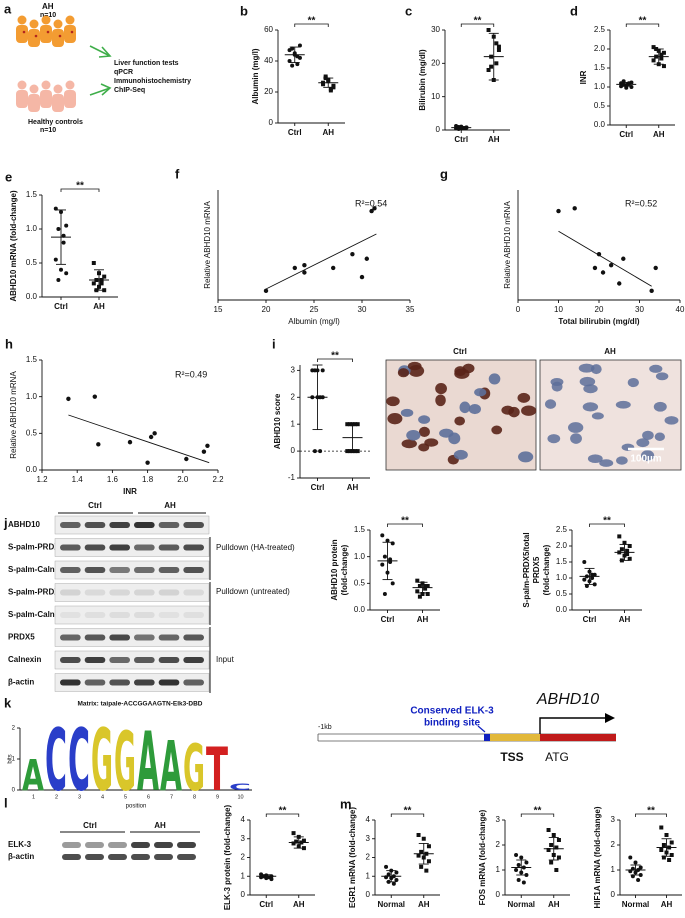 Image resolution: width=685 pixels, height=918 pixels. I want to click on y-axis-label: FOS mRNA (fold-change), so click(482, 857).